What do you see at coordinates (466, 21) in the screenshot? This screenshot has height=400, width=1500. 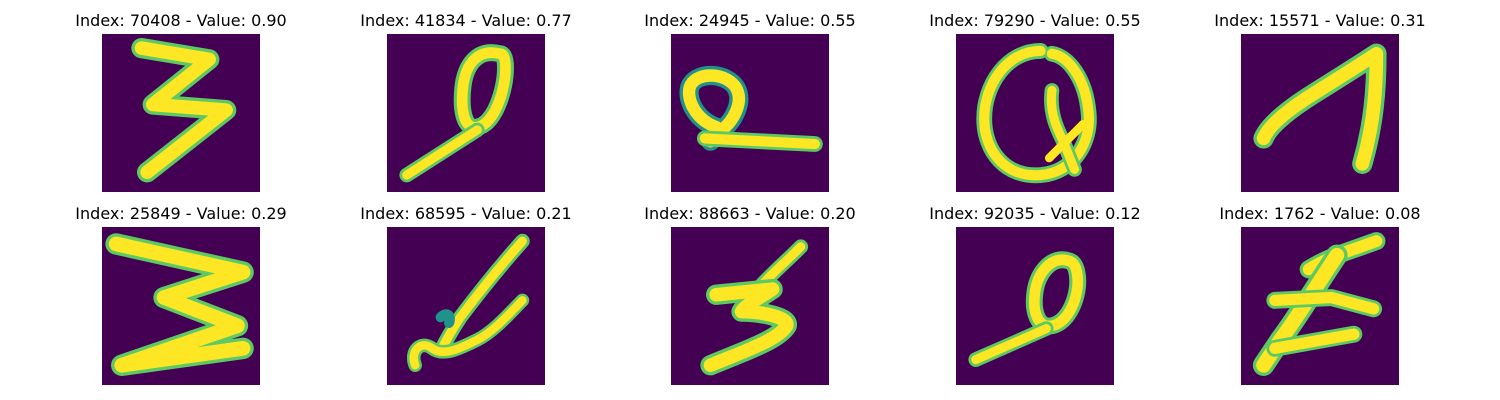 I see `panel-title: Index: 41834 - Value: 0.77` at bounding box center [466, 21].